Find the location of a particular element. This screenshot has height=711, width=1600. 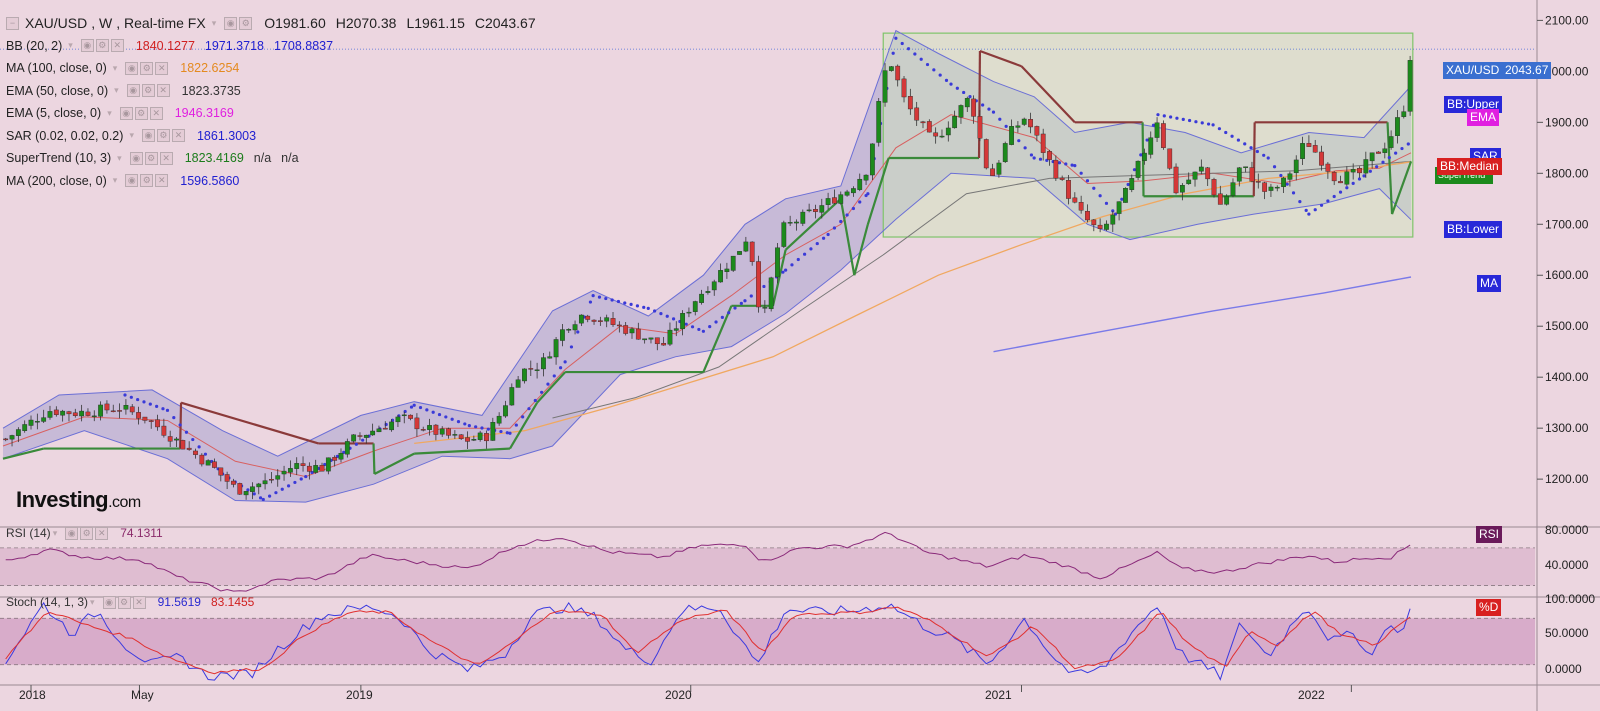

indicator-label: BB (20, 2) is located at coordinates (34, 45).